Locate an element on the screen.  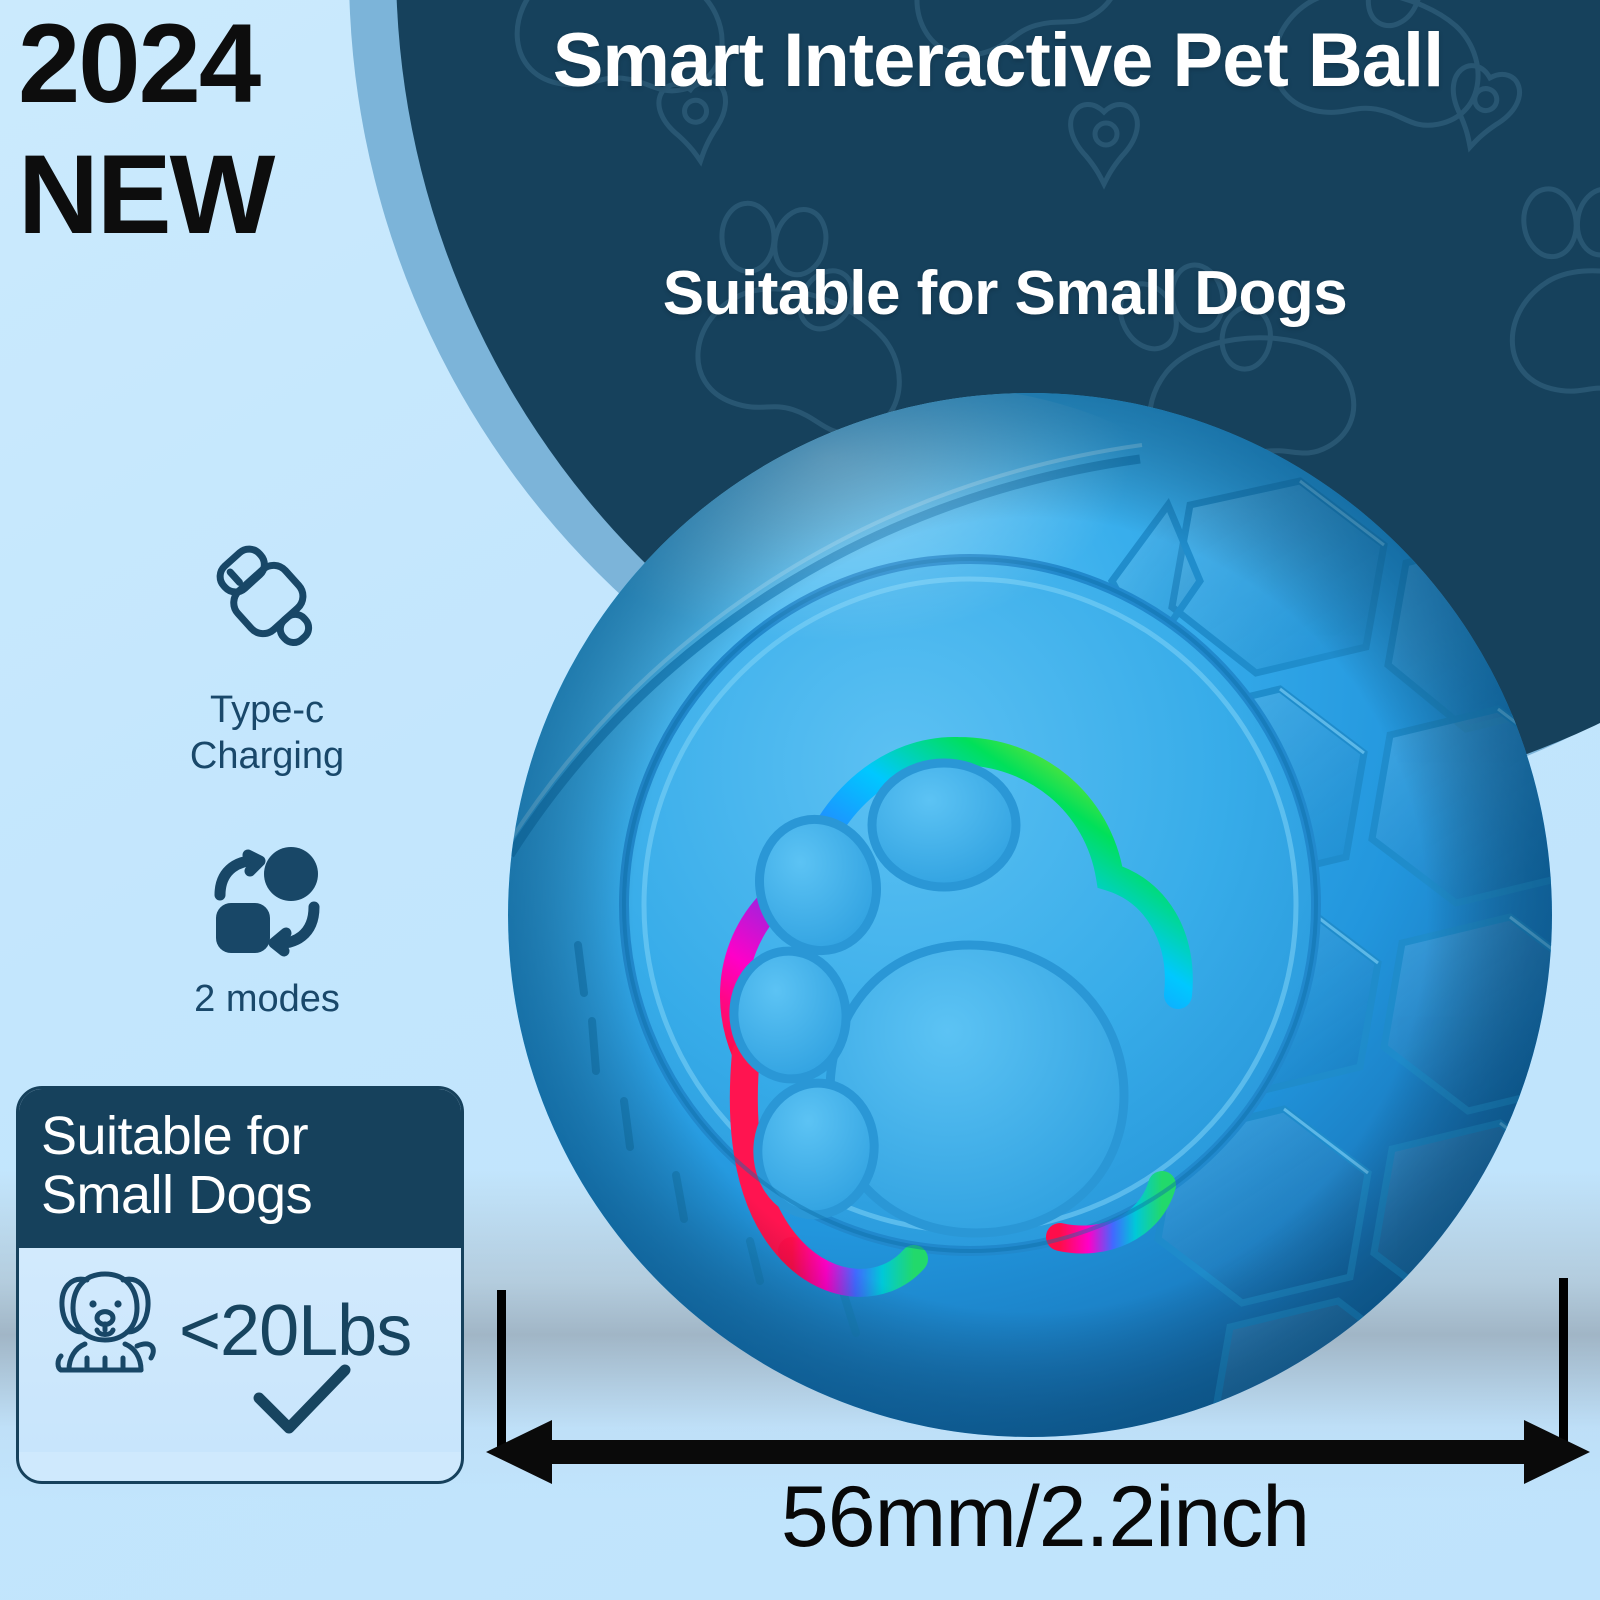
badge-year: 2024 is located at coordinates (139, 63).